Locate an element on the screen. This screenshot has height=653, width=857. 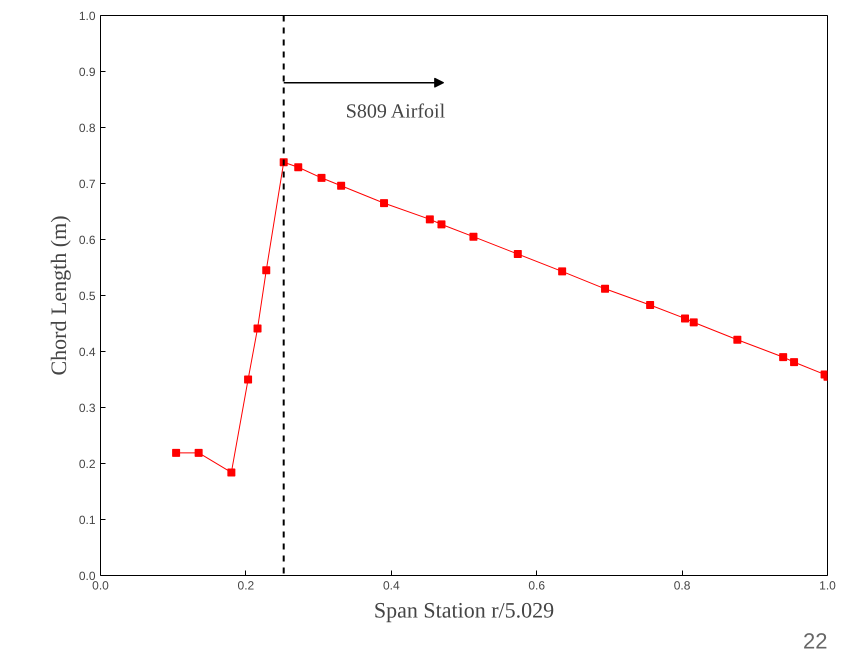
y-axis-title: Chord Length (m) is located at coordinates (58, 295).